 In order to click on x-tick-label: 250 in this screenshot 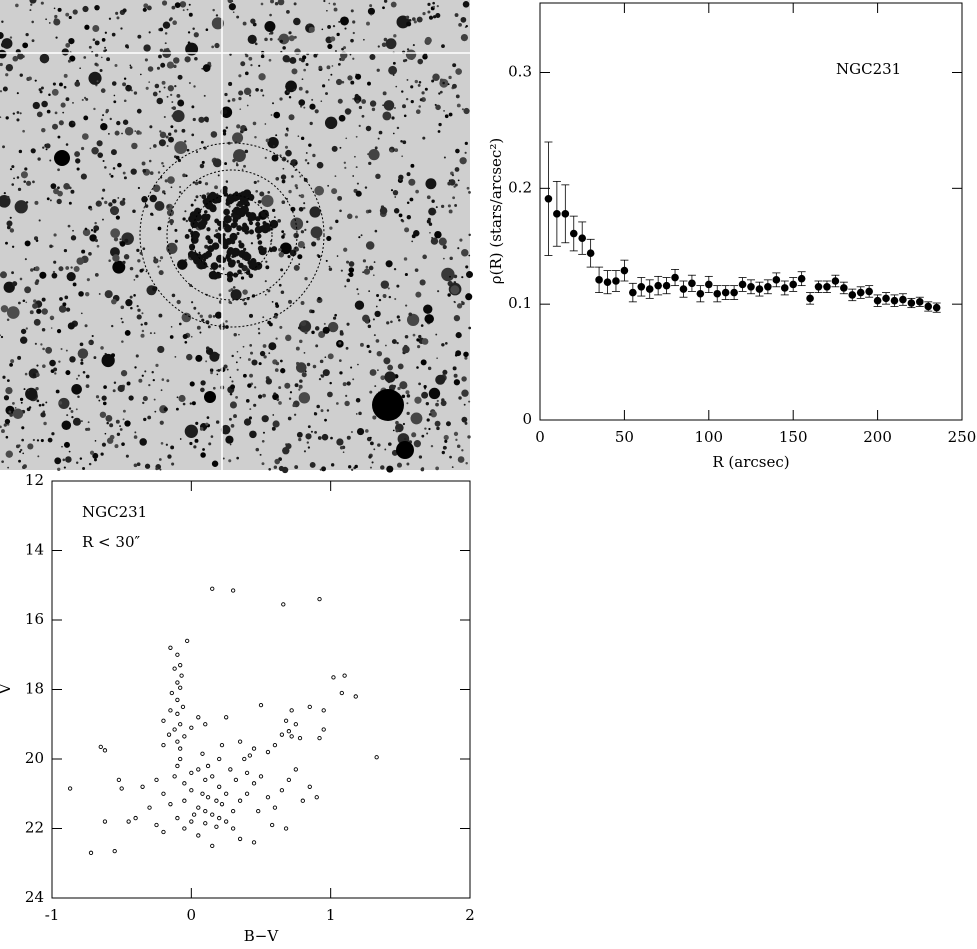, I will do `click(962, 437)`.